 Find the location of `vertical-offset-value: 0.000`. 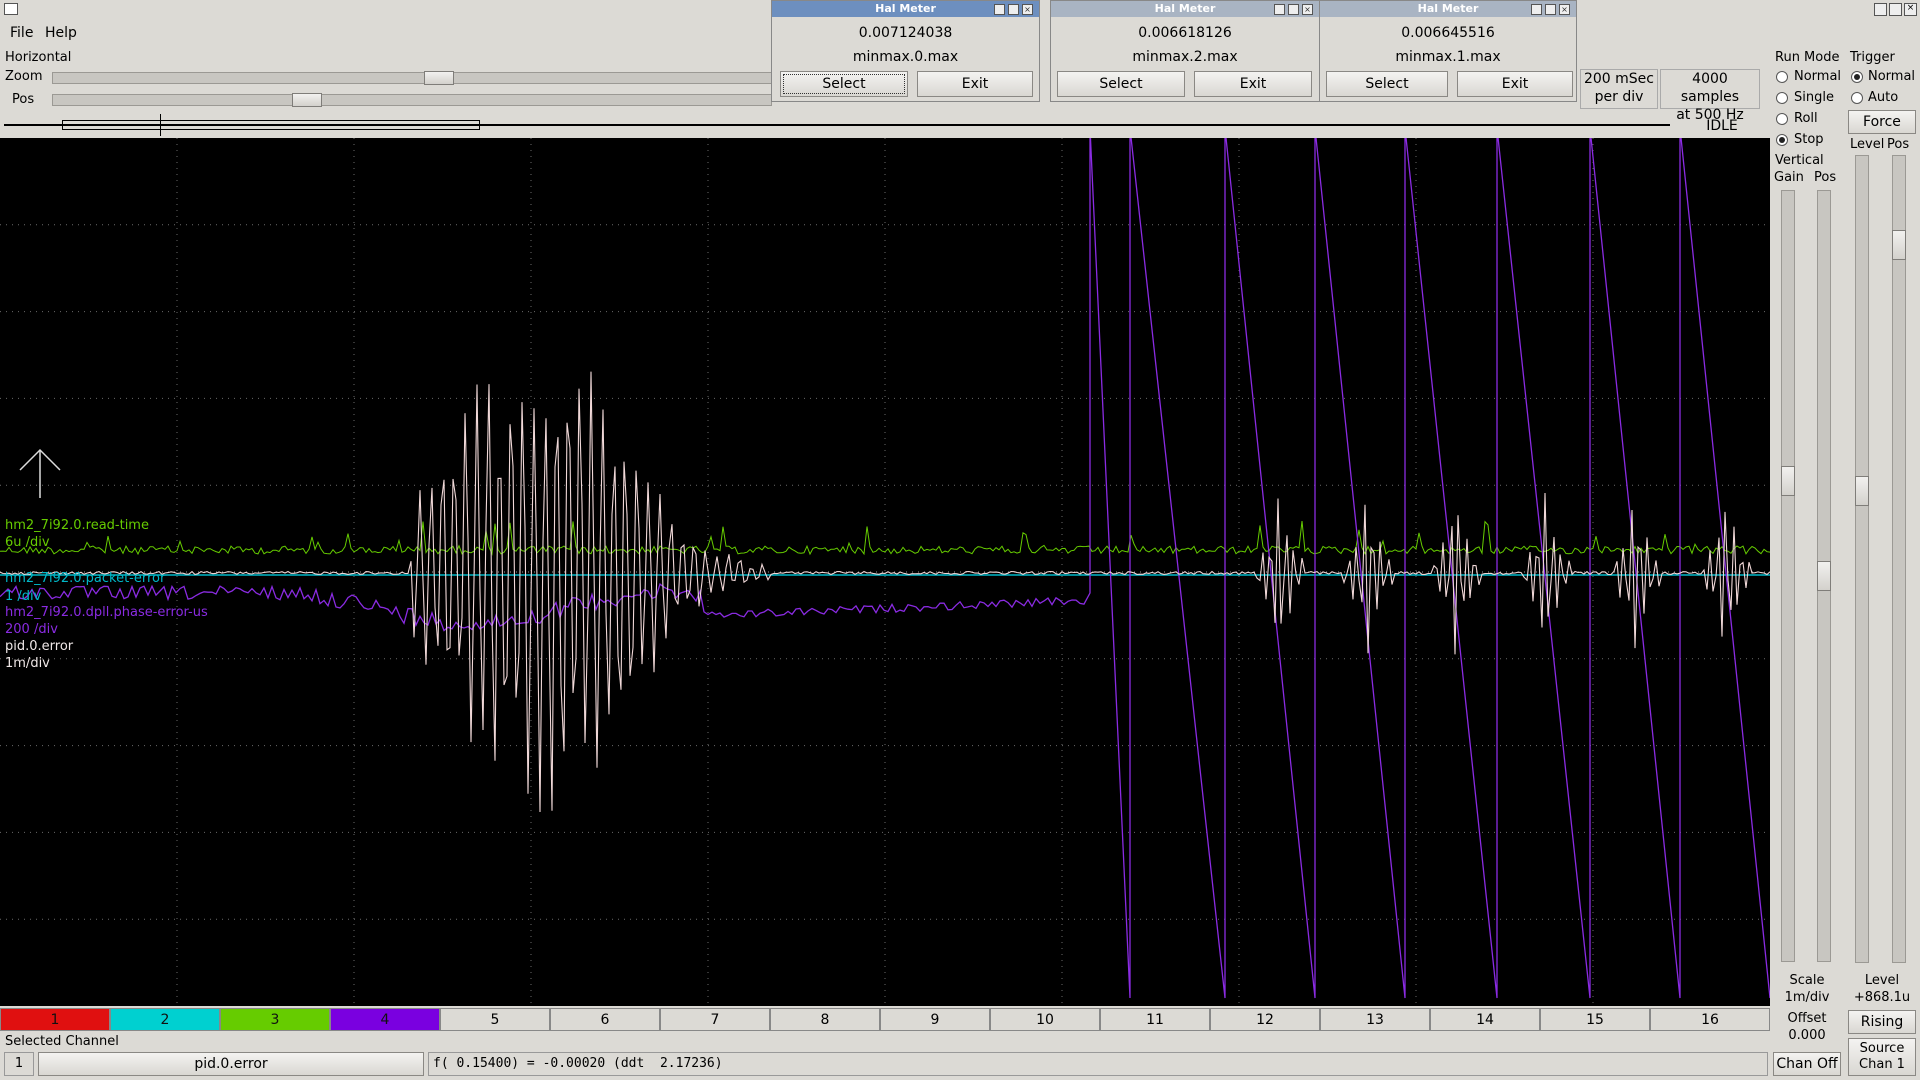

vertical-offset-value: 0.000 is located at coordinates (1807, 1035).